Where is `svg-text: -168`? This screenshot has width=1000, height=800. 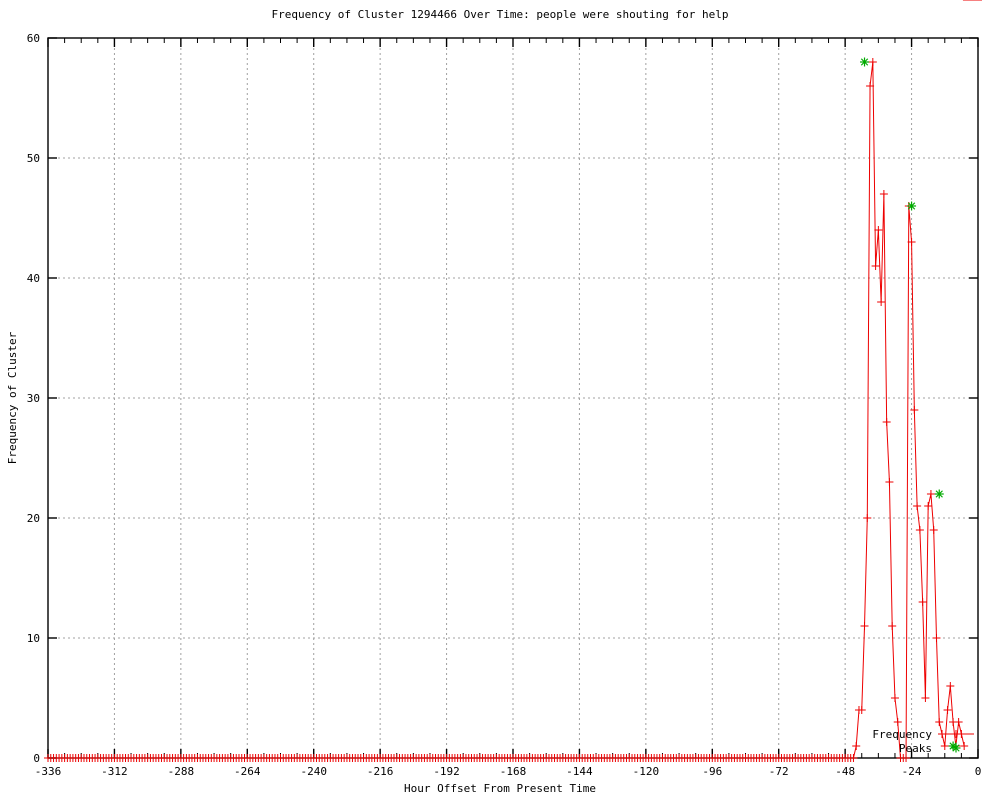
svg-text: -168 is located at coordinates (513, 771).